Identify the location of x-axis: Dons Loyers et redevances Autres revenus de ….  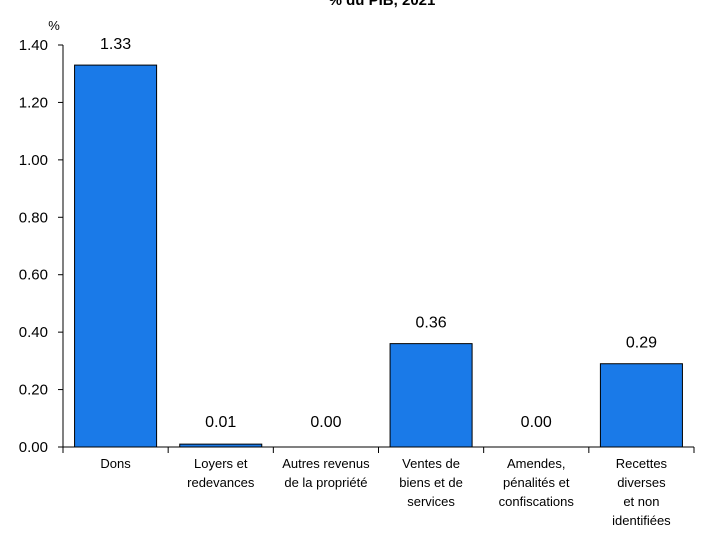
(378, 487).